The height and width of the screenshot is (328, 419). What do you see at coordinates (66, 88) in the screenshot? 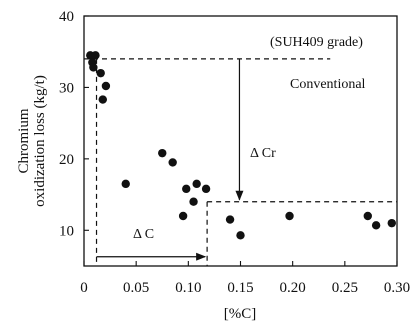
I see `y-tick-label: 30` at bounding box center [66, 88].